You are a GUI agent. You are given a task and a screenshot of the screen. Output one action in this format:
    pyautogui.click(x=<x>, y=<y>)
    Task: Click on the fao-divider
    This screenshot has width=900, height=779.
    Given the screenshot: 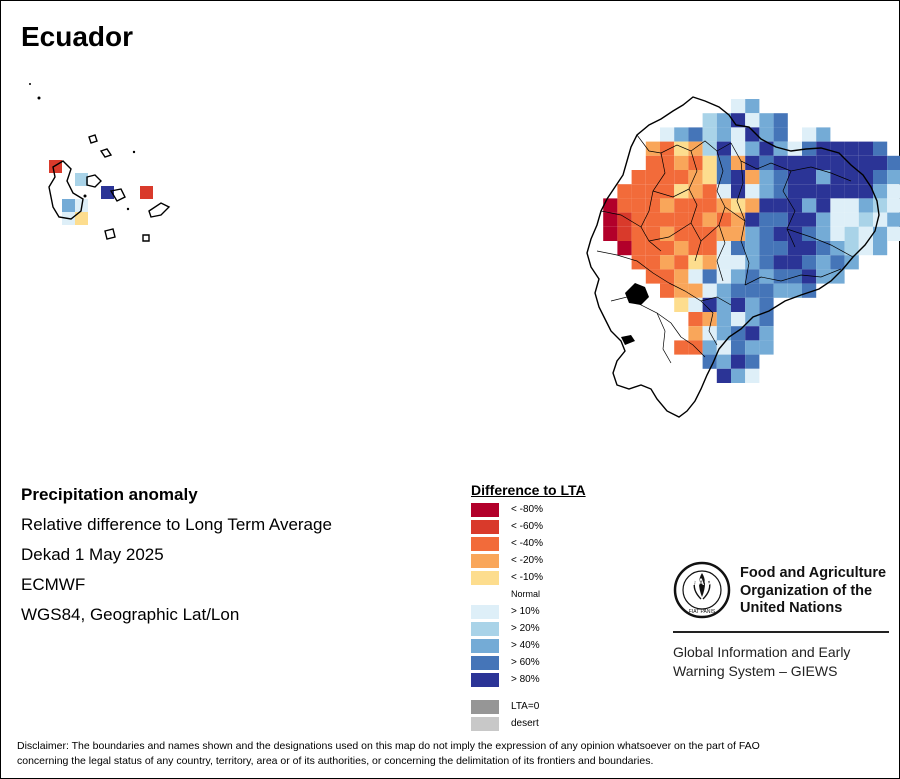 What is the action you would take?
    pyautogui.click(x=781, y=632)
    